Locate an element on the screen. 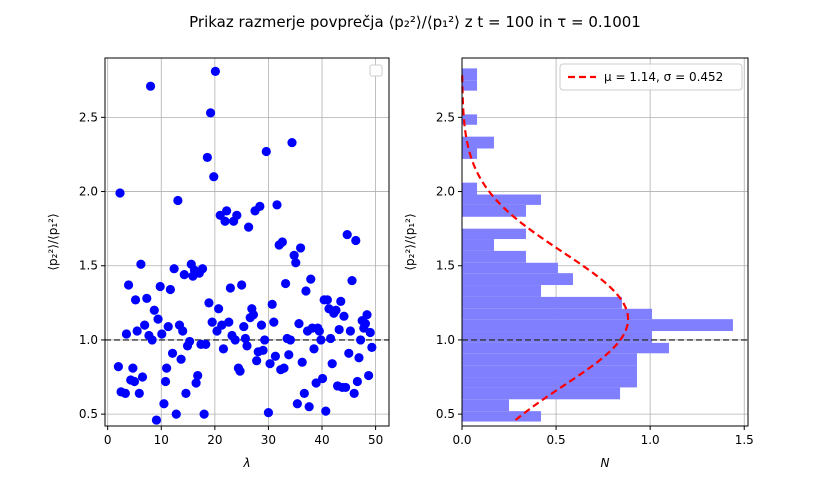  hist-xtick-label-3: 1.5 is located at coordinates (744, 440).